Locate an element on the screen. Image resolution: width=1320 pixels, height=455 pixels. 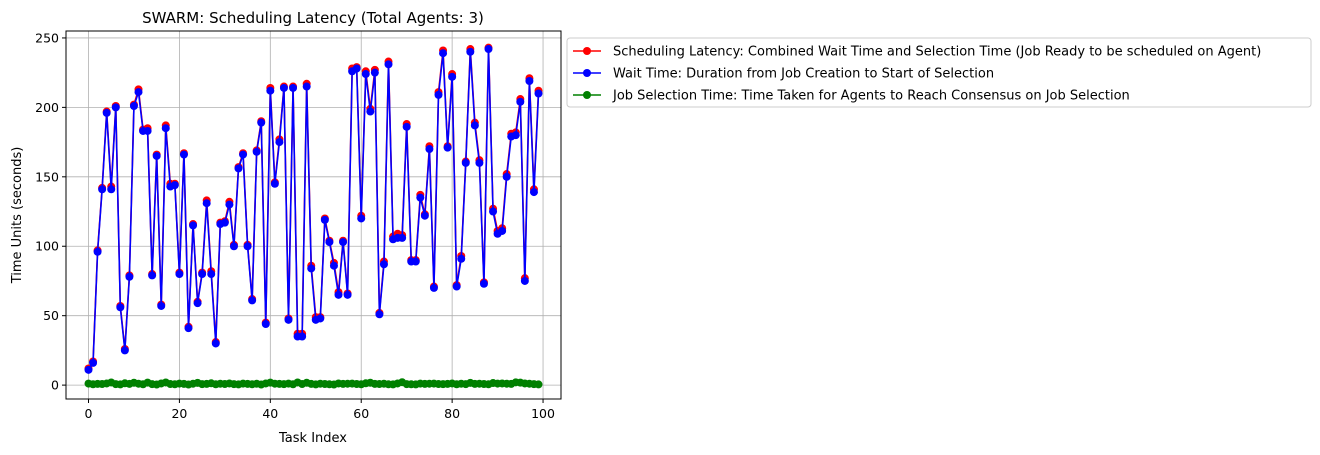
y-tick-label: 250 is located at coordinates (47, 37).